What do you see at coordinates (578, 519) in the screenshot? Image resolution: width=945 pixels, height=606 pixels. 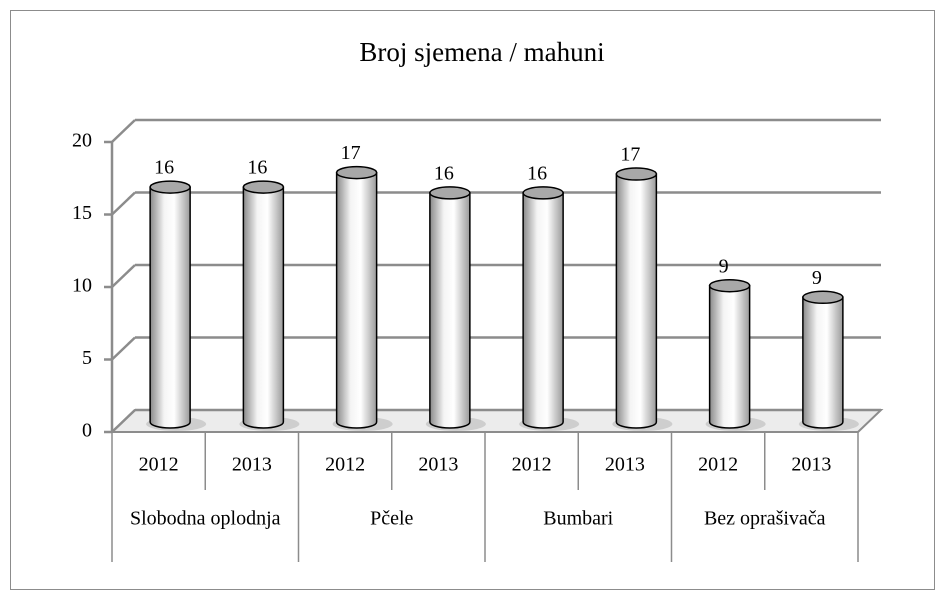 I see `group-label: Bumbari` at bounding box center [578, 519].